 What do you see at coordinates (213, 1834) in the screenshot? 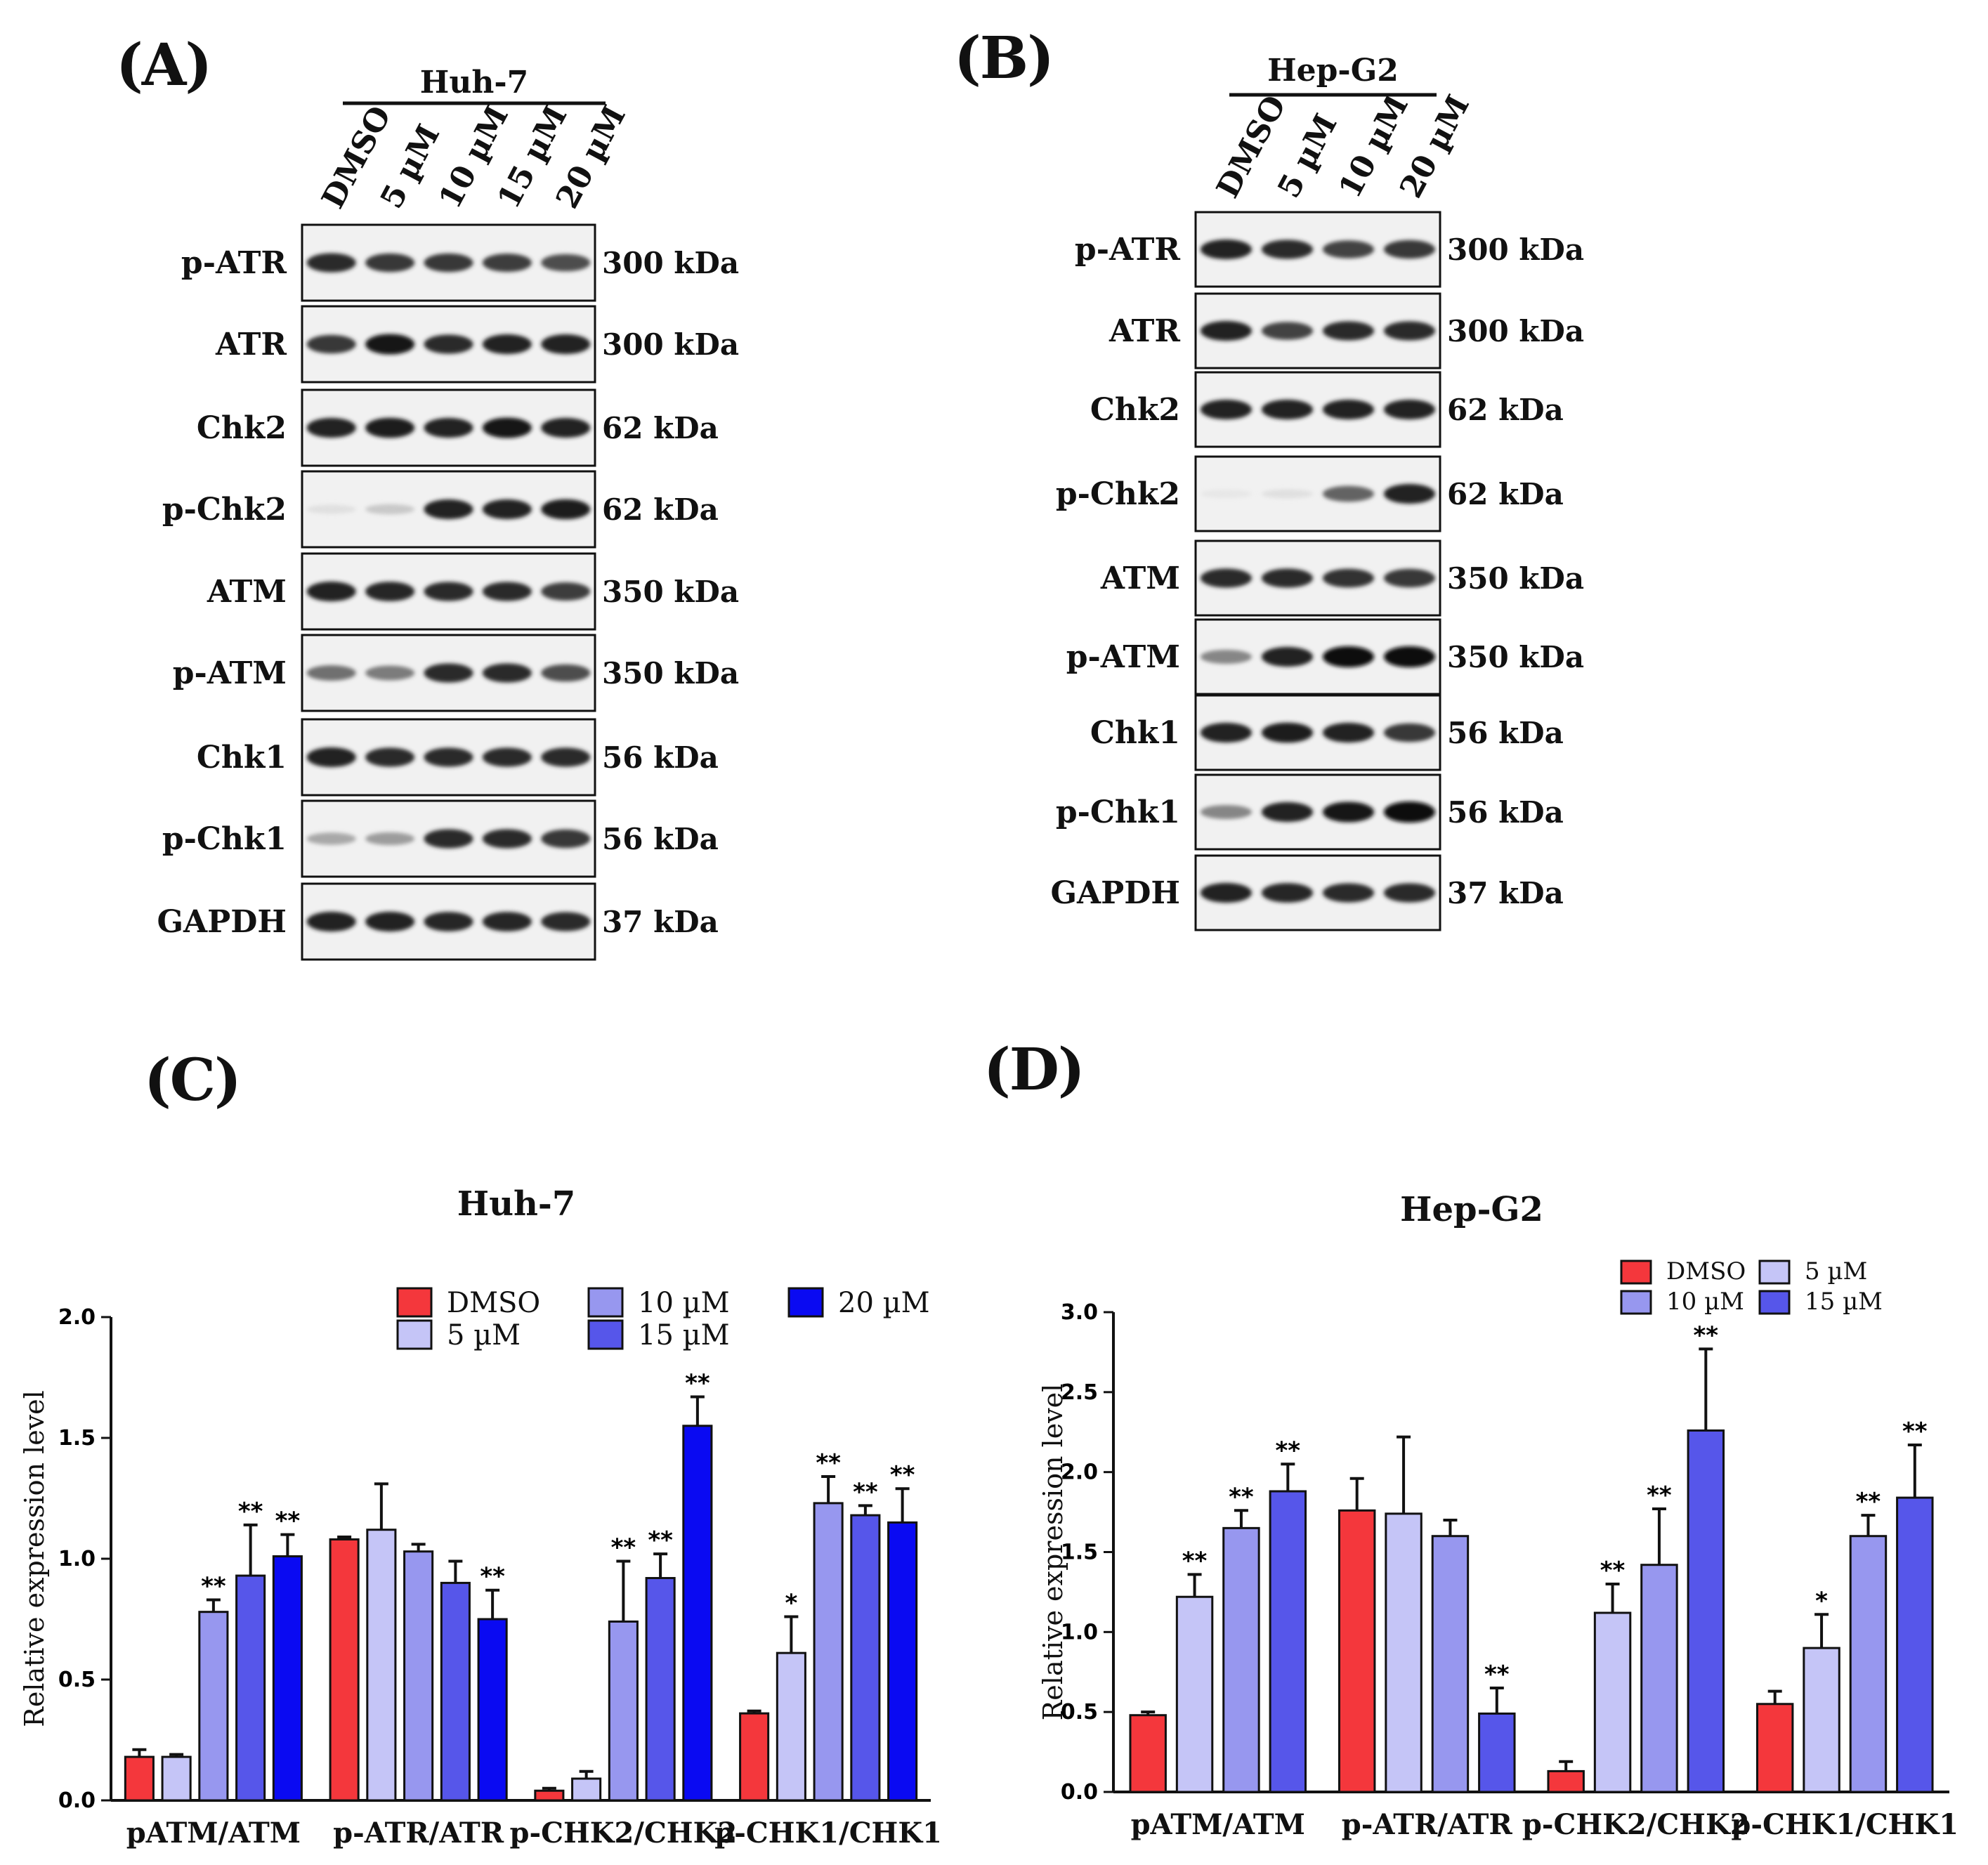
I see `x-tick-label: pATM/ATM` at bounding box center [213, 1834].